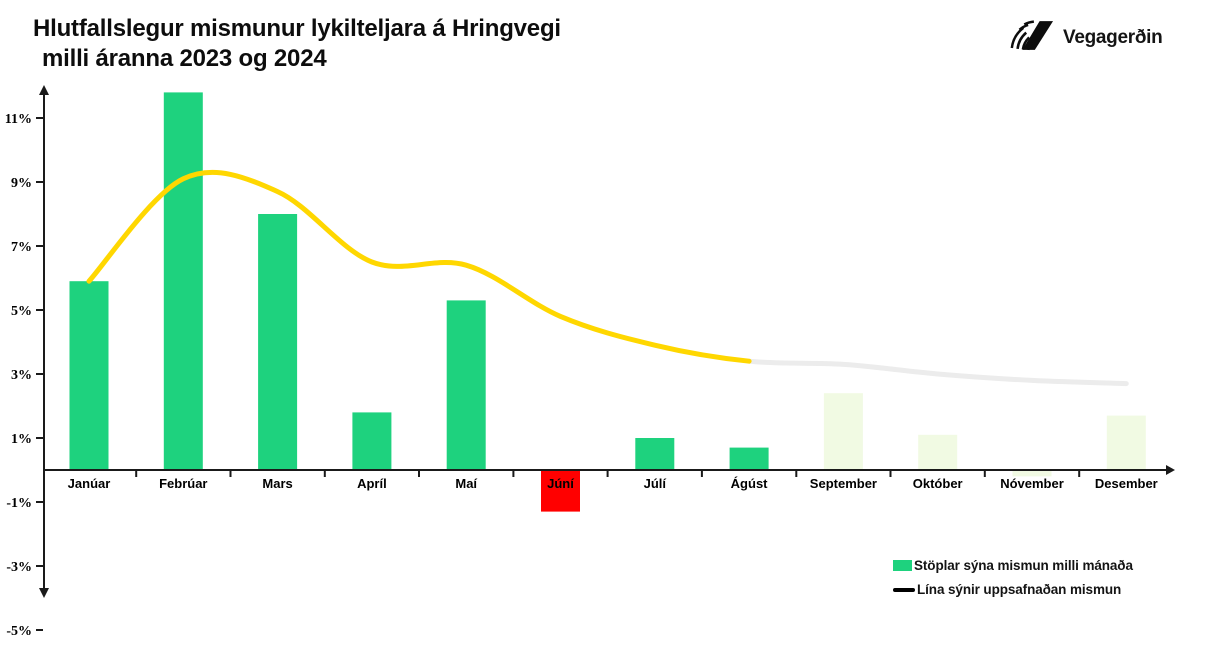  What do you see at coordinates (19, 503) in the screenshot?
I see `y-axis-label: -1%` at bounding box center [19, 503].